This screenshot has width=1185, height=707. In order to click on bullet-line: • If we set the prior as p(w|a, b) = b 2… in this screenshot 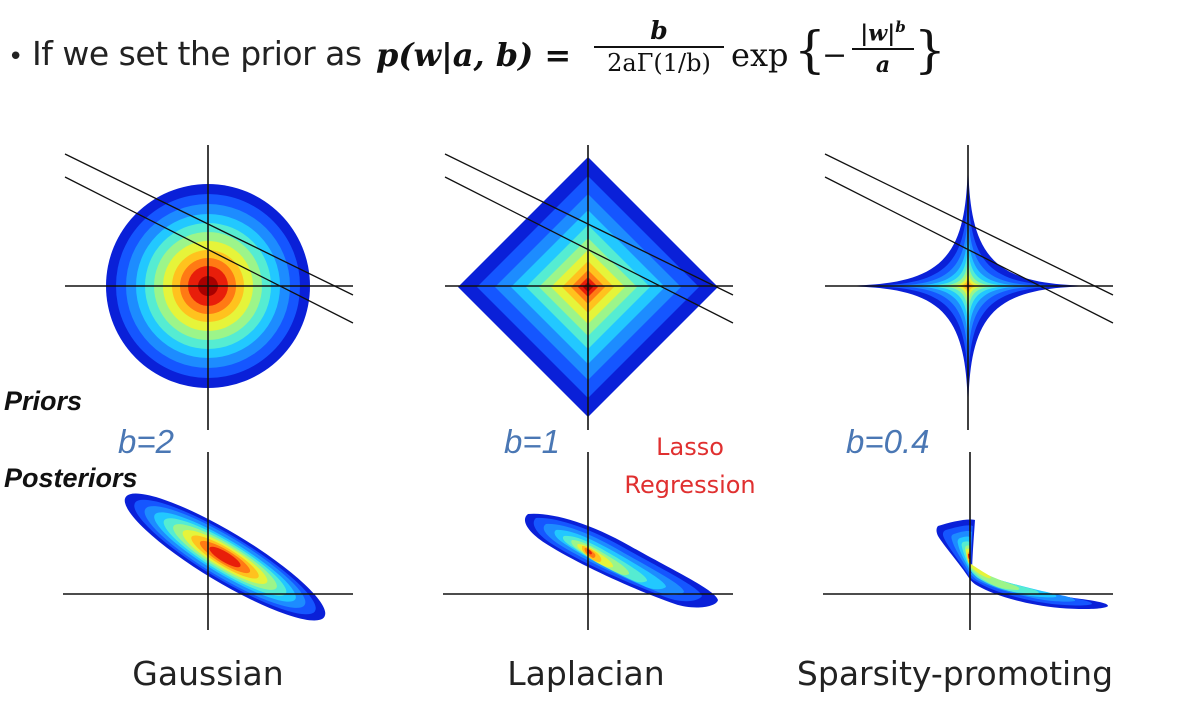, I will do `click(583, 57)`.